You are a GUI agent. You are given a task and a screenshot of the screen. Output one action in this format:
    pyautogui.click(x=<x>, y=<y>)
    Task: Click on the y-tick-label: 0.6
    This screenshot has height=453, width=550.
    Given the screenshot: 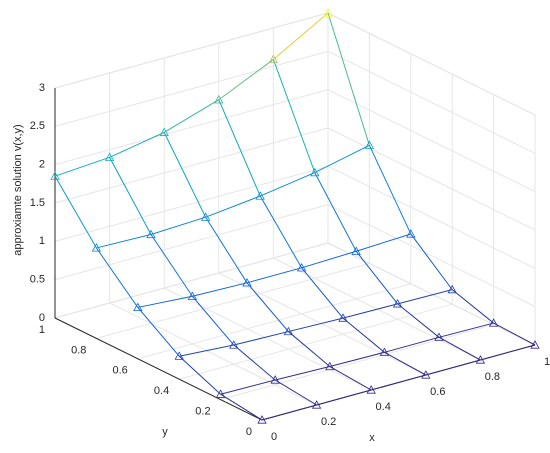 What is the action you would take?
    pyautogui.click(x=120, y=371)
    